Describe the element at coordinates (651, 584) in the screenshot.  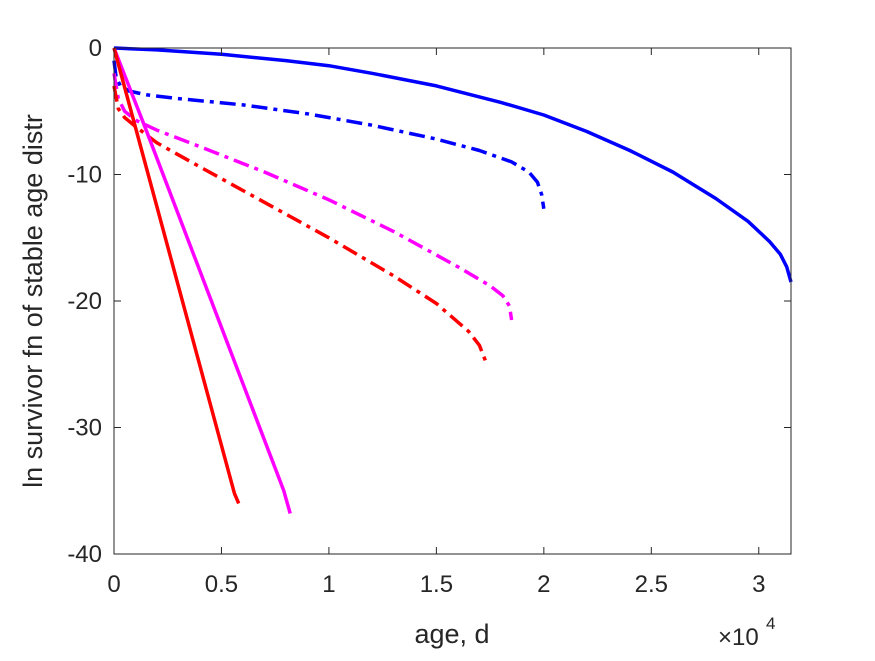
I see `x-tick-label: 2.5` at that location.